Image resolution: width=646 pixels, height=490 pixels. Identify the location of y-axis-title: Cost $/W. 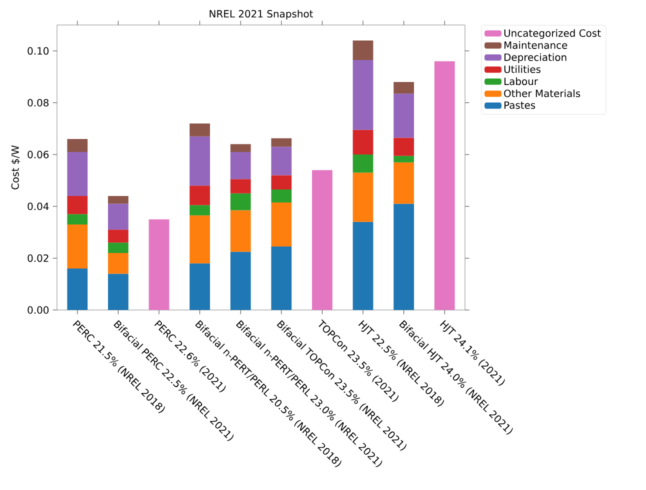
(15, 167).